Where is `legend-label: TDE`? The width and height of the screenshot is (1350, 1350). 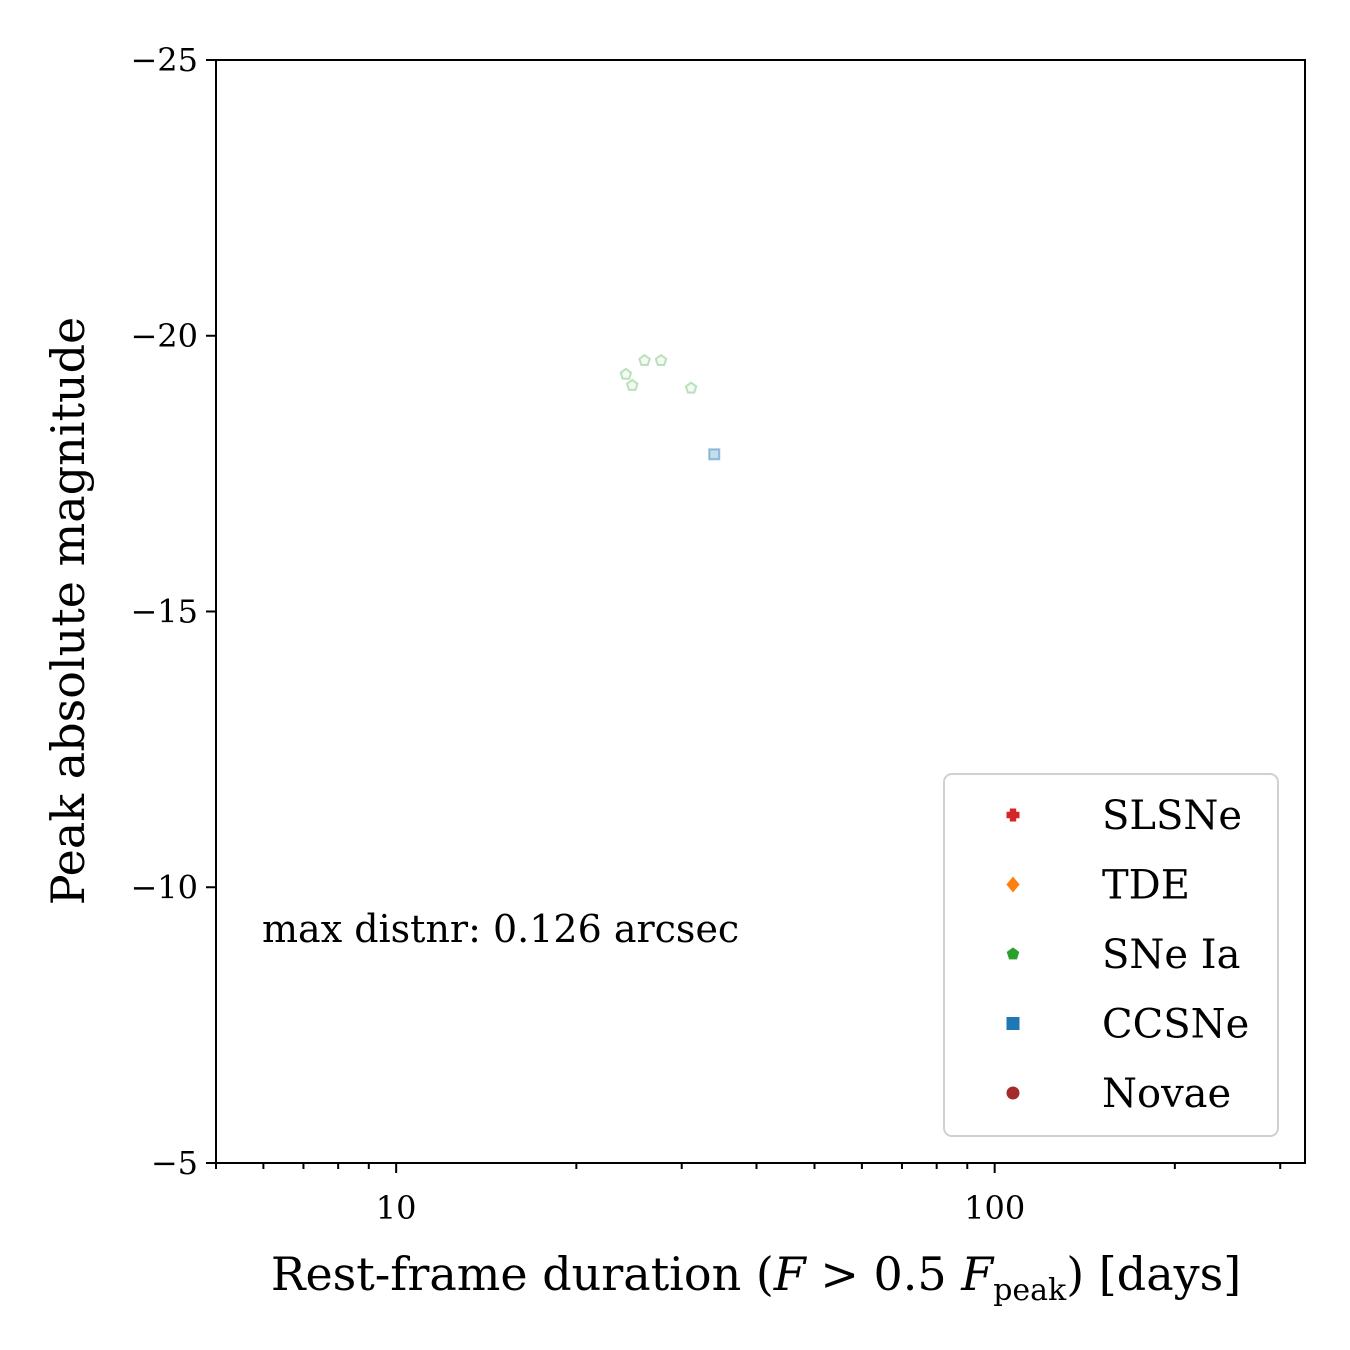
legend-label: TDE is located at coordinates (1146, 886).